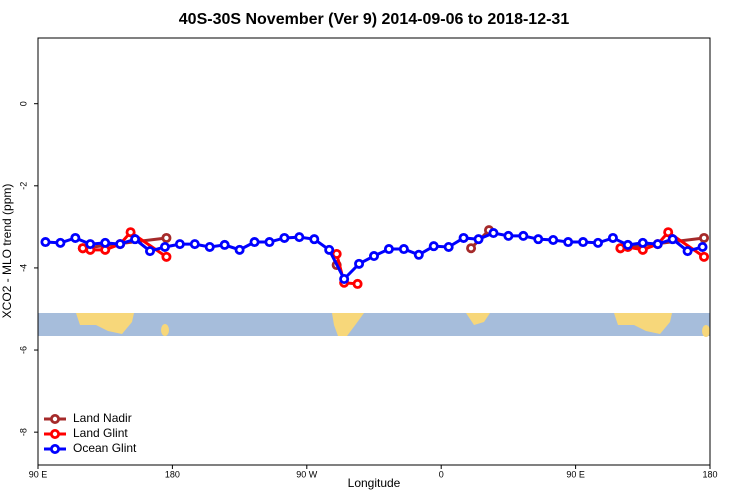  Describe the element at coordinates (23, 103) in the screenshot. I see `y-tick-label: 0` at that location.